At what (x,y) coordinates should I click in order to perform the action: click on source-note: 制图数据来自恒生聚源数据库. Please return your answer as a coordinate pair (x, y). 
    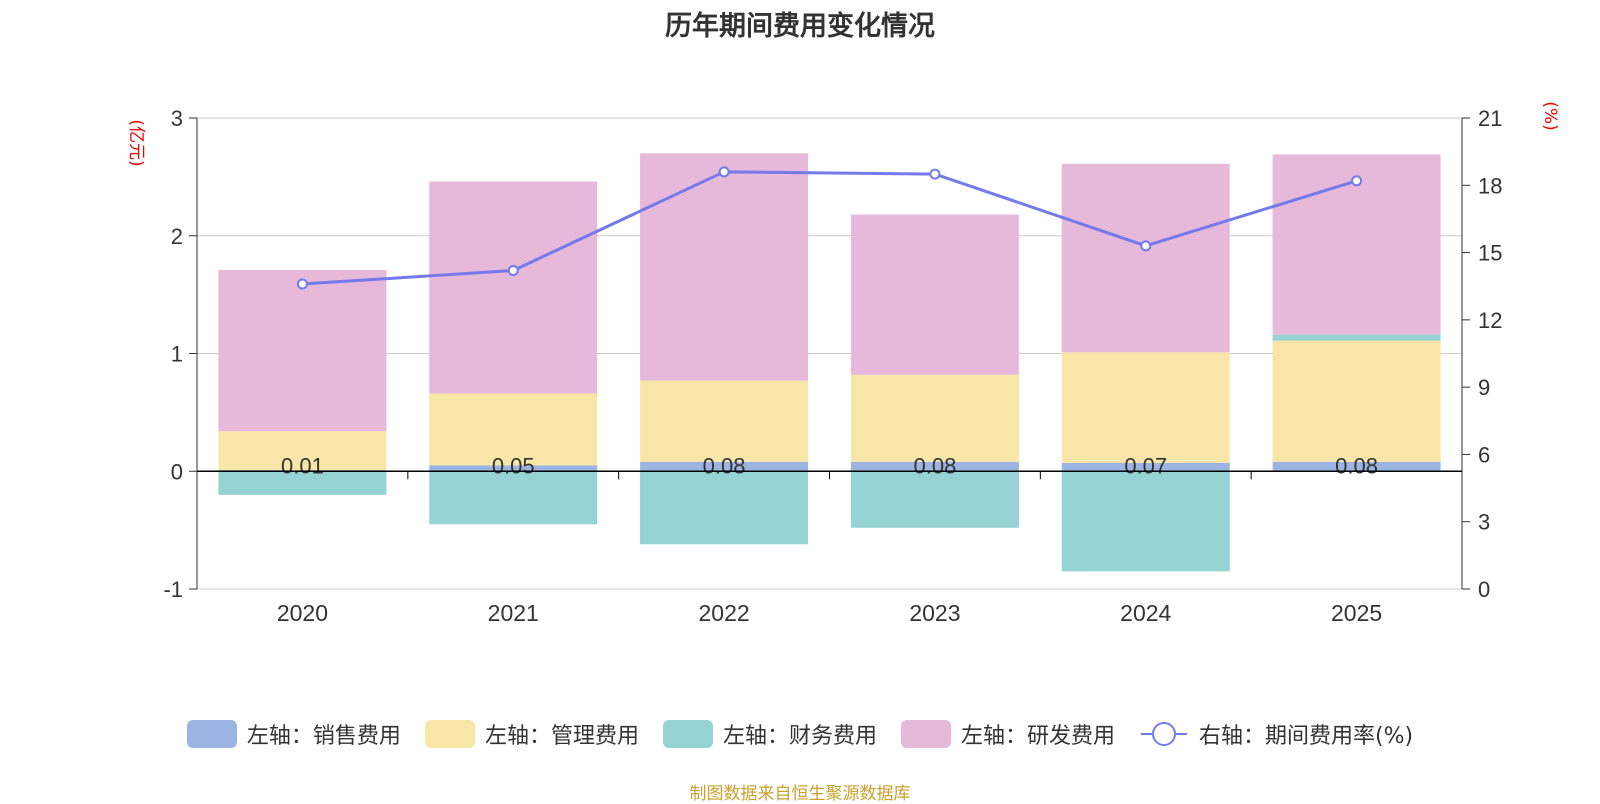
    Looking at the image, I should click on (800, 794).